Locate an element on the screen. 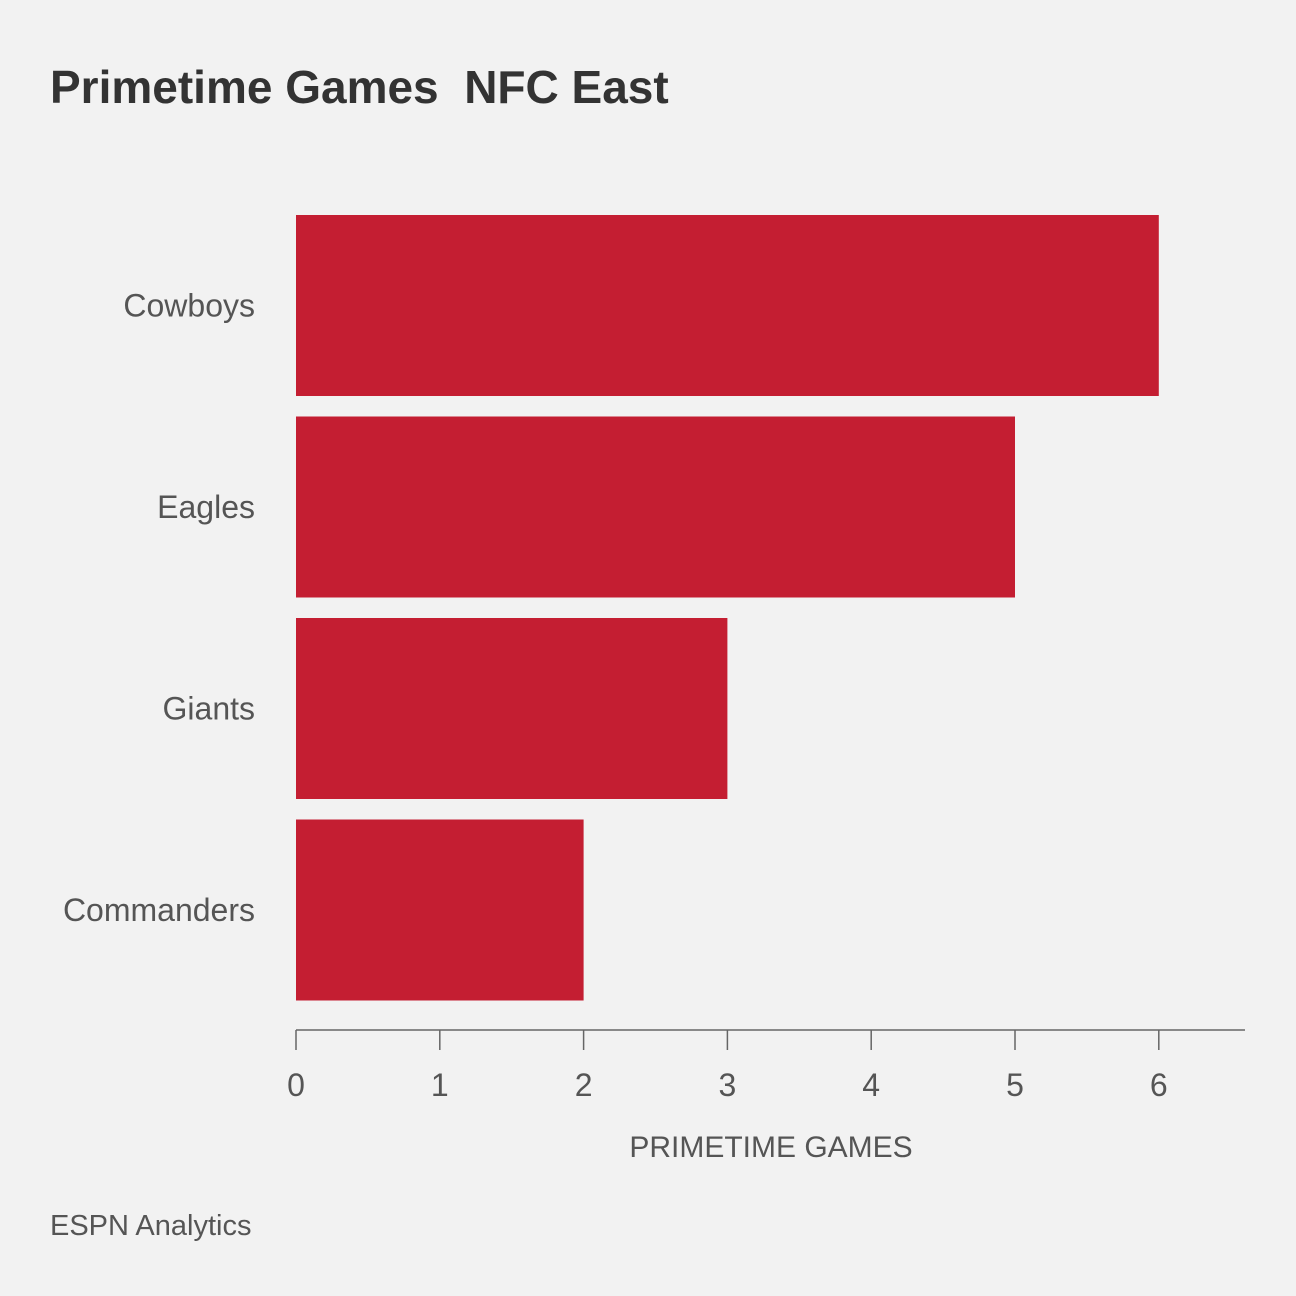 The height and width of the screenshot is (1296, 1296). x-tick-label-6: 6 is located at coordinates (1159, 1085).